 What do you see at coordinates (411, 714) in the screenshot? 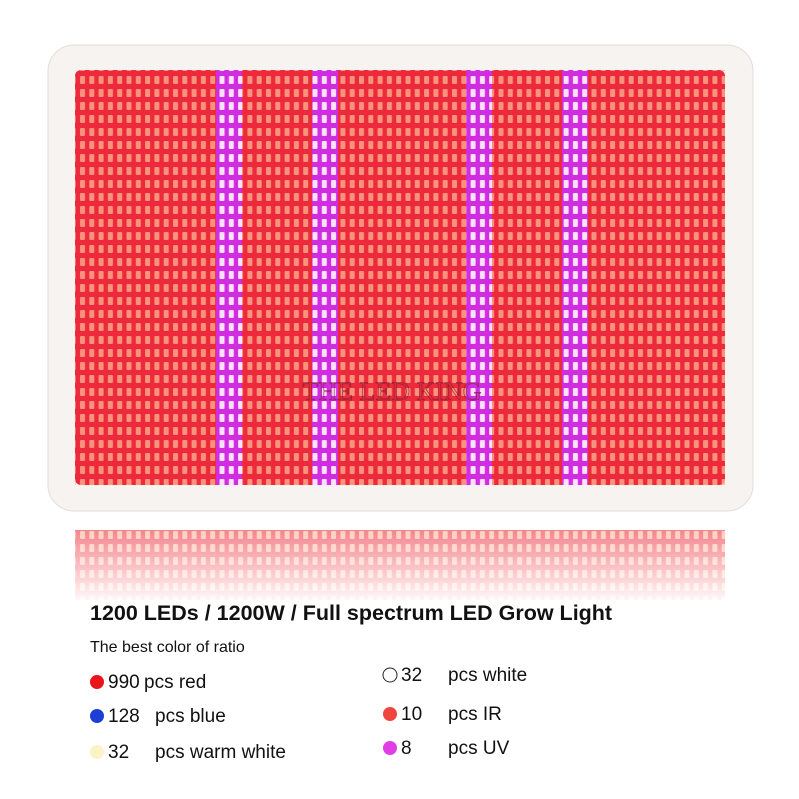
I see `led-count: 10` at bounding box center [411, 714].